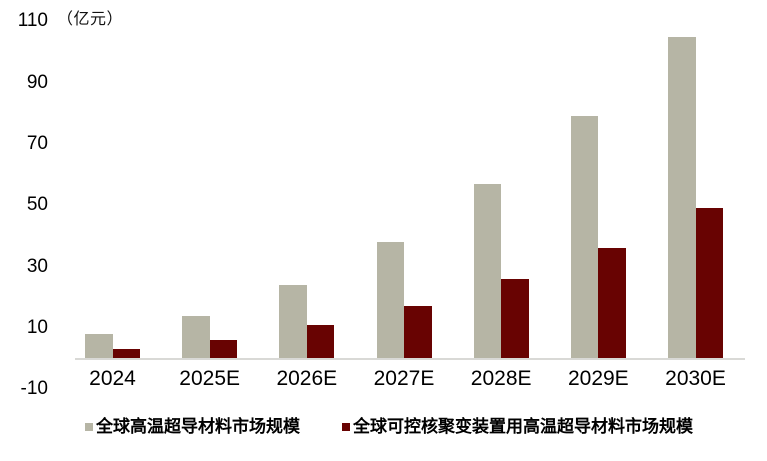 The width and height of the screenshot is (767, 461). Describe the element at coordinates (34, 389) in the screenshot. I see `y-axis-tick-label: -10` at that location.